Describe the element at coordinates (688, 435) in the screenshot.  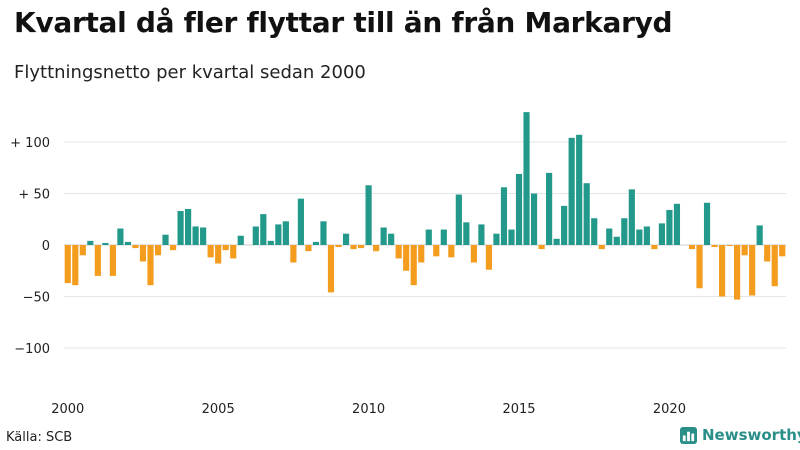
I see `newsworthy-logo-icon` at that location.